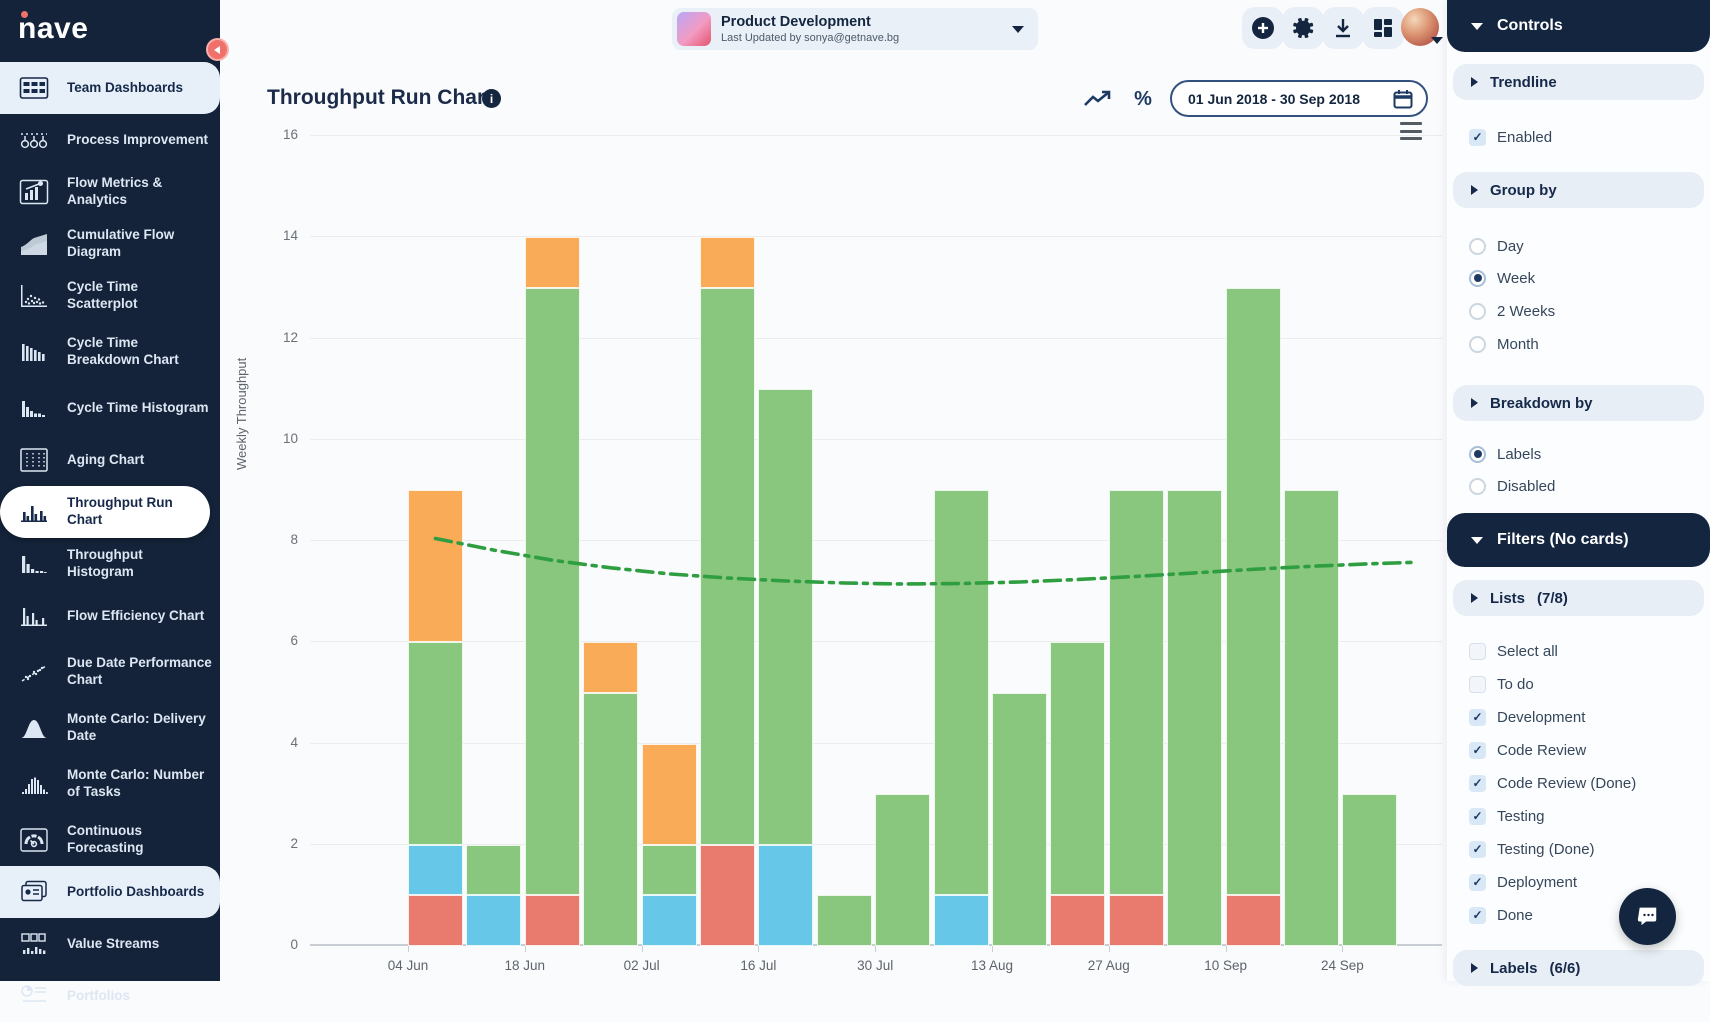 Image resolution: width=1710 pixels, height=1022 pixels. I want to click on sidebar-item-due-date-performance: Due Date Performance Chart, so click(110, 672).